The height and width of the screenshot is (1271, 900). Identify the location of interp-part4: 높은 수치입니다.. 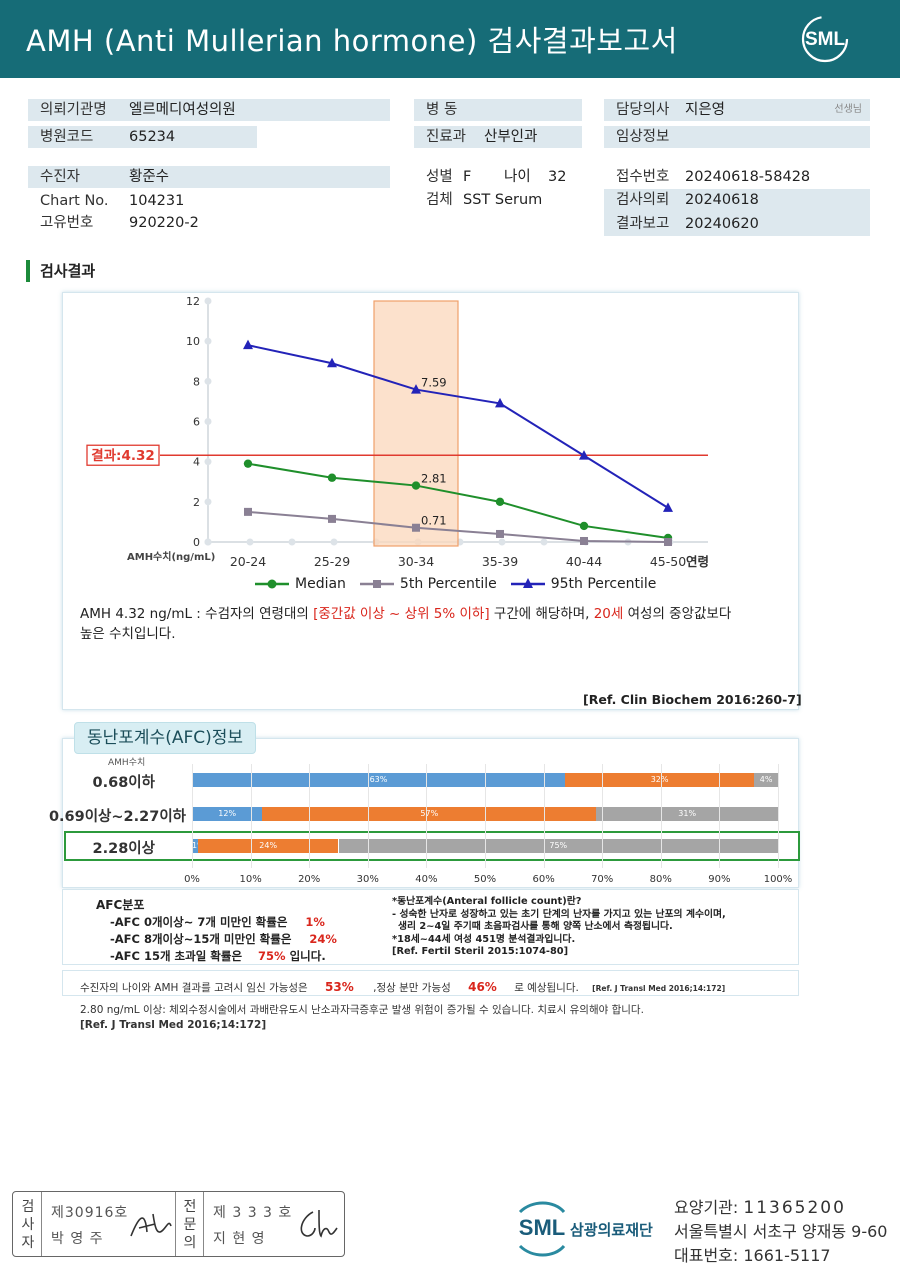
(128, 634).